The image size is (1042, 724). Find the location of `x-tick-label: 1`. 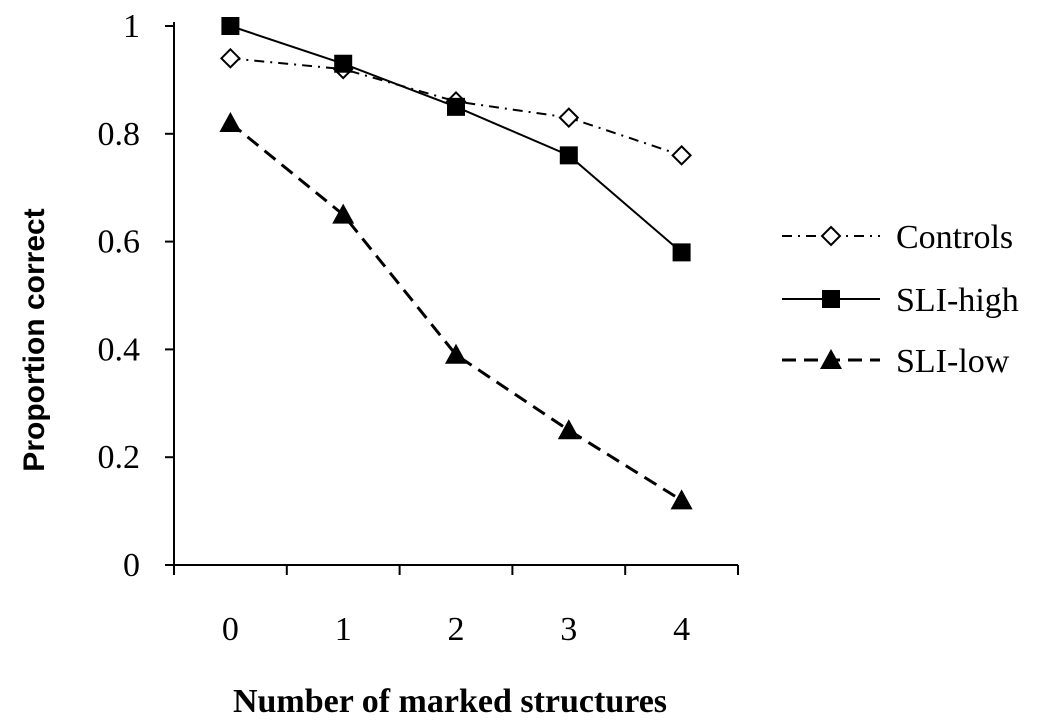

x-tick-label: 1 is located at coordinates (343, 629).